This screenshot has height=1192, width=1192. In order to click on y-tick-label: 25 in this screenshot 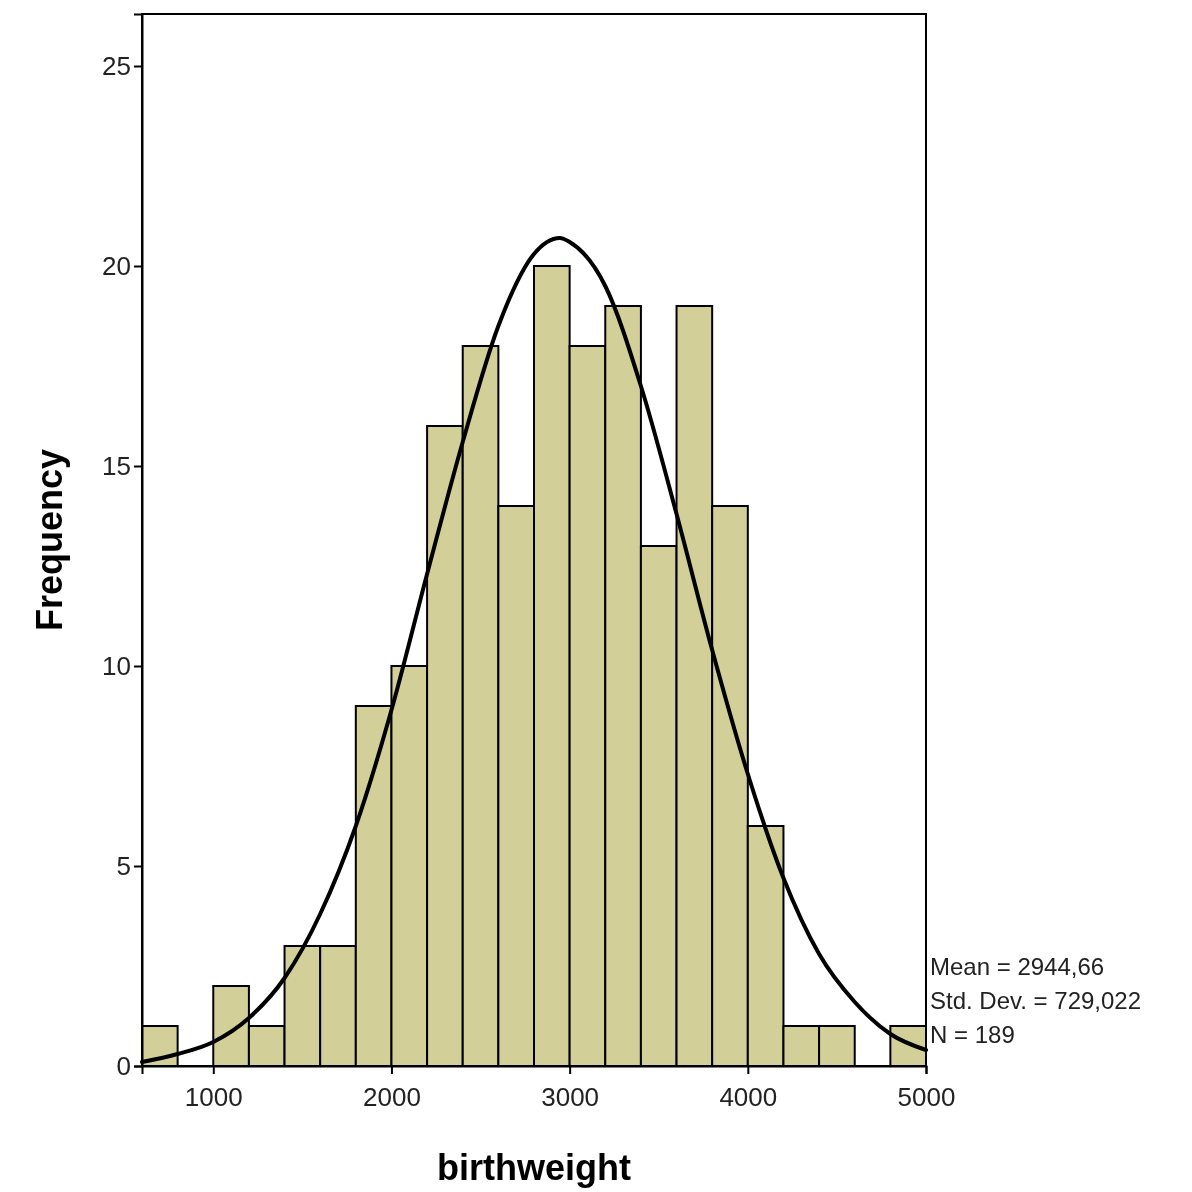, I will do `click(116, 65)`.